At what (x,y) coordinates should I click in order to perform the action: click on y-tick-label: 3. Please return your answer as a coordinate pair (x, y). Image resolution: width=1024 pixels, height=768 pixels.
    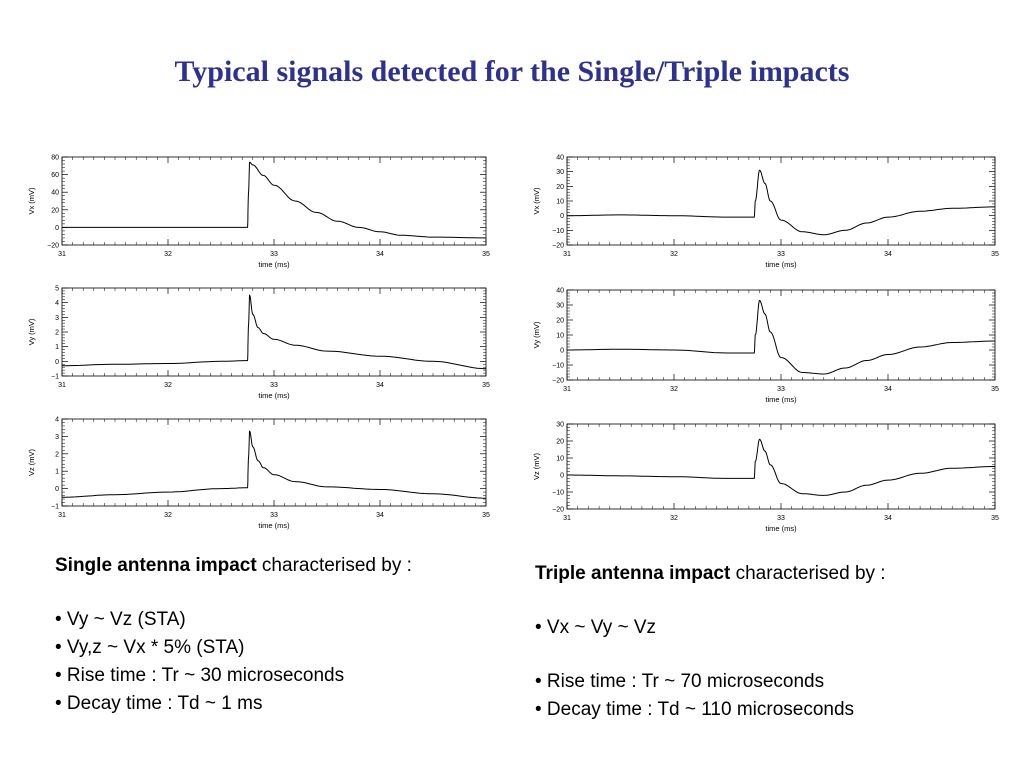
    Looking at the image, I should click on (57, 437).